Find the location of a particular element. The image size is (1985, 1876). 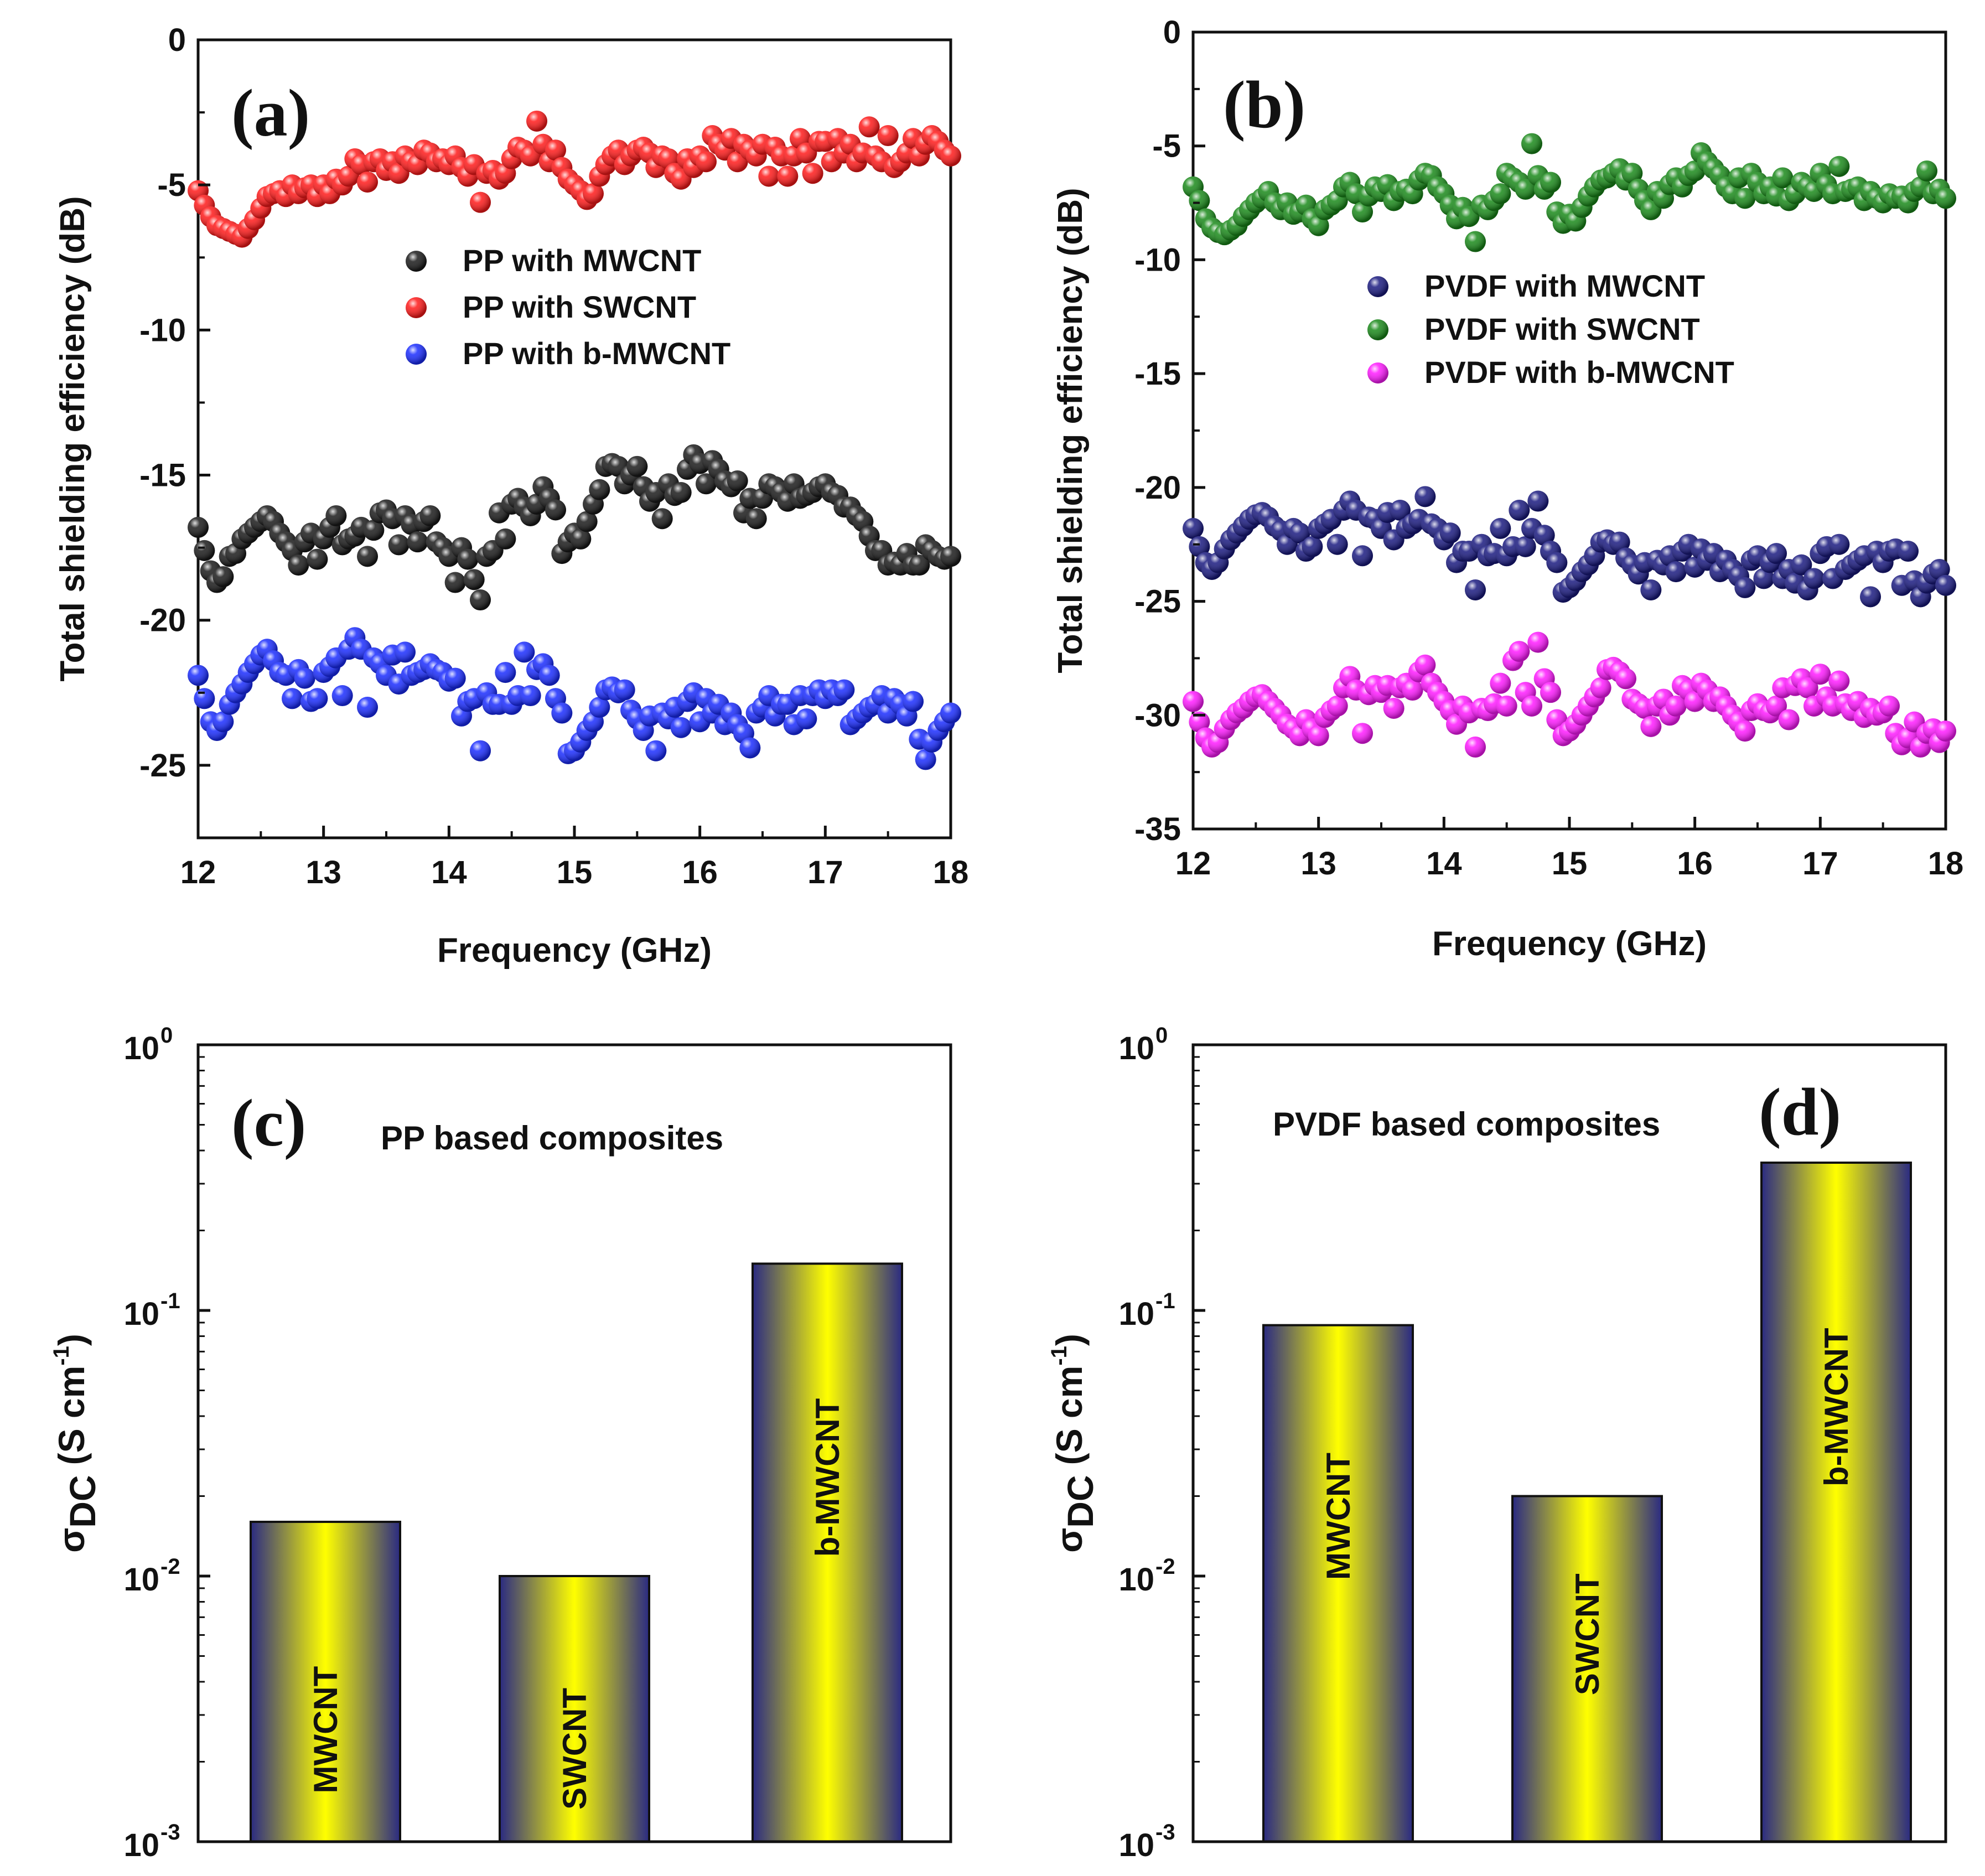

panel-c-ytick-label: 10 is located at coordinates (141, 1048).